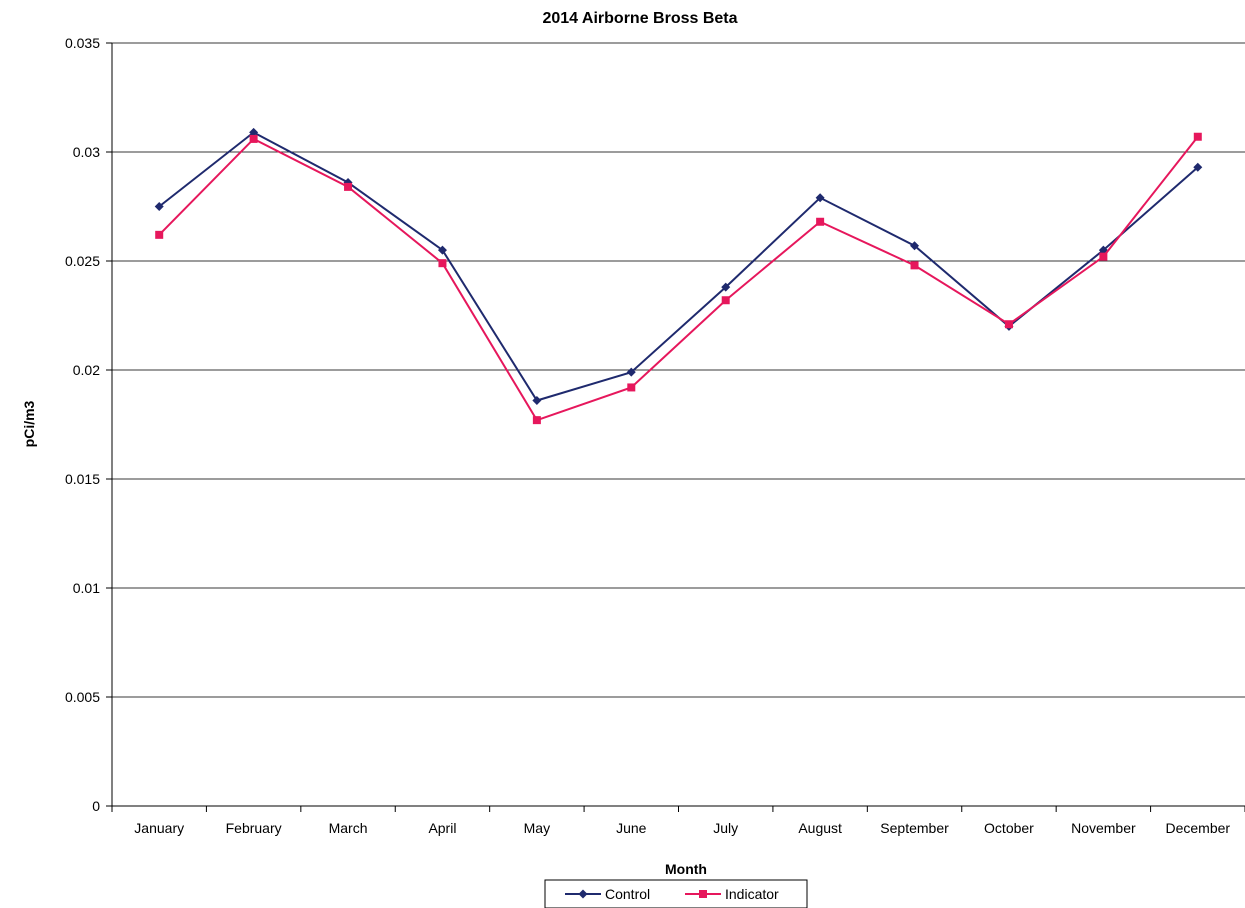 This screenshot has height=908, width=1245. Describe the element at coordinates (348, 828) in the screenshot. I see `x-tick-label: March` at that location.